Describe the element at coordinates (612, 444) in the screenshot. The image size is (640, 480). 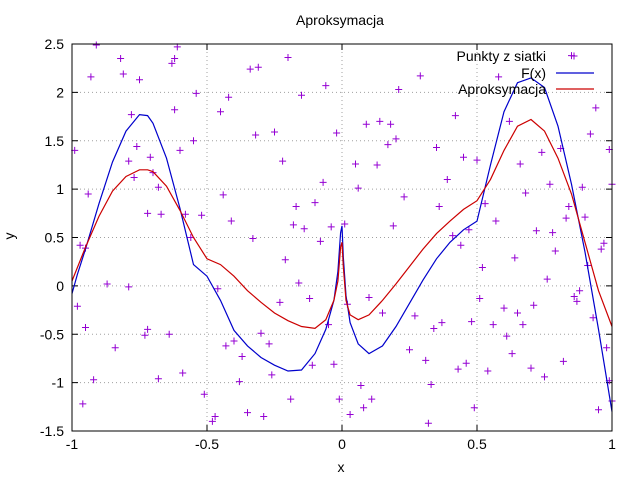
I see `x-tick-label: 1` at that location.